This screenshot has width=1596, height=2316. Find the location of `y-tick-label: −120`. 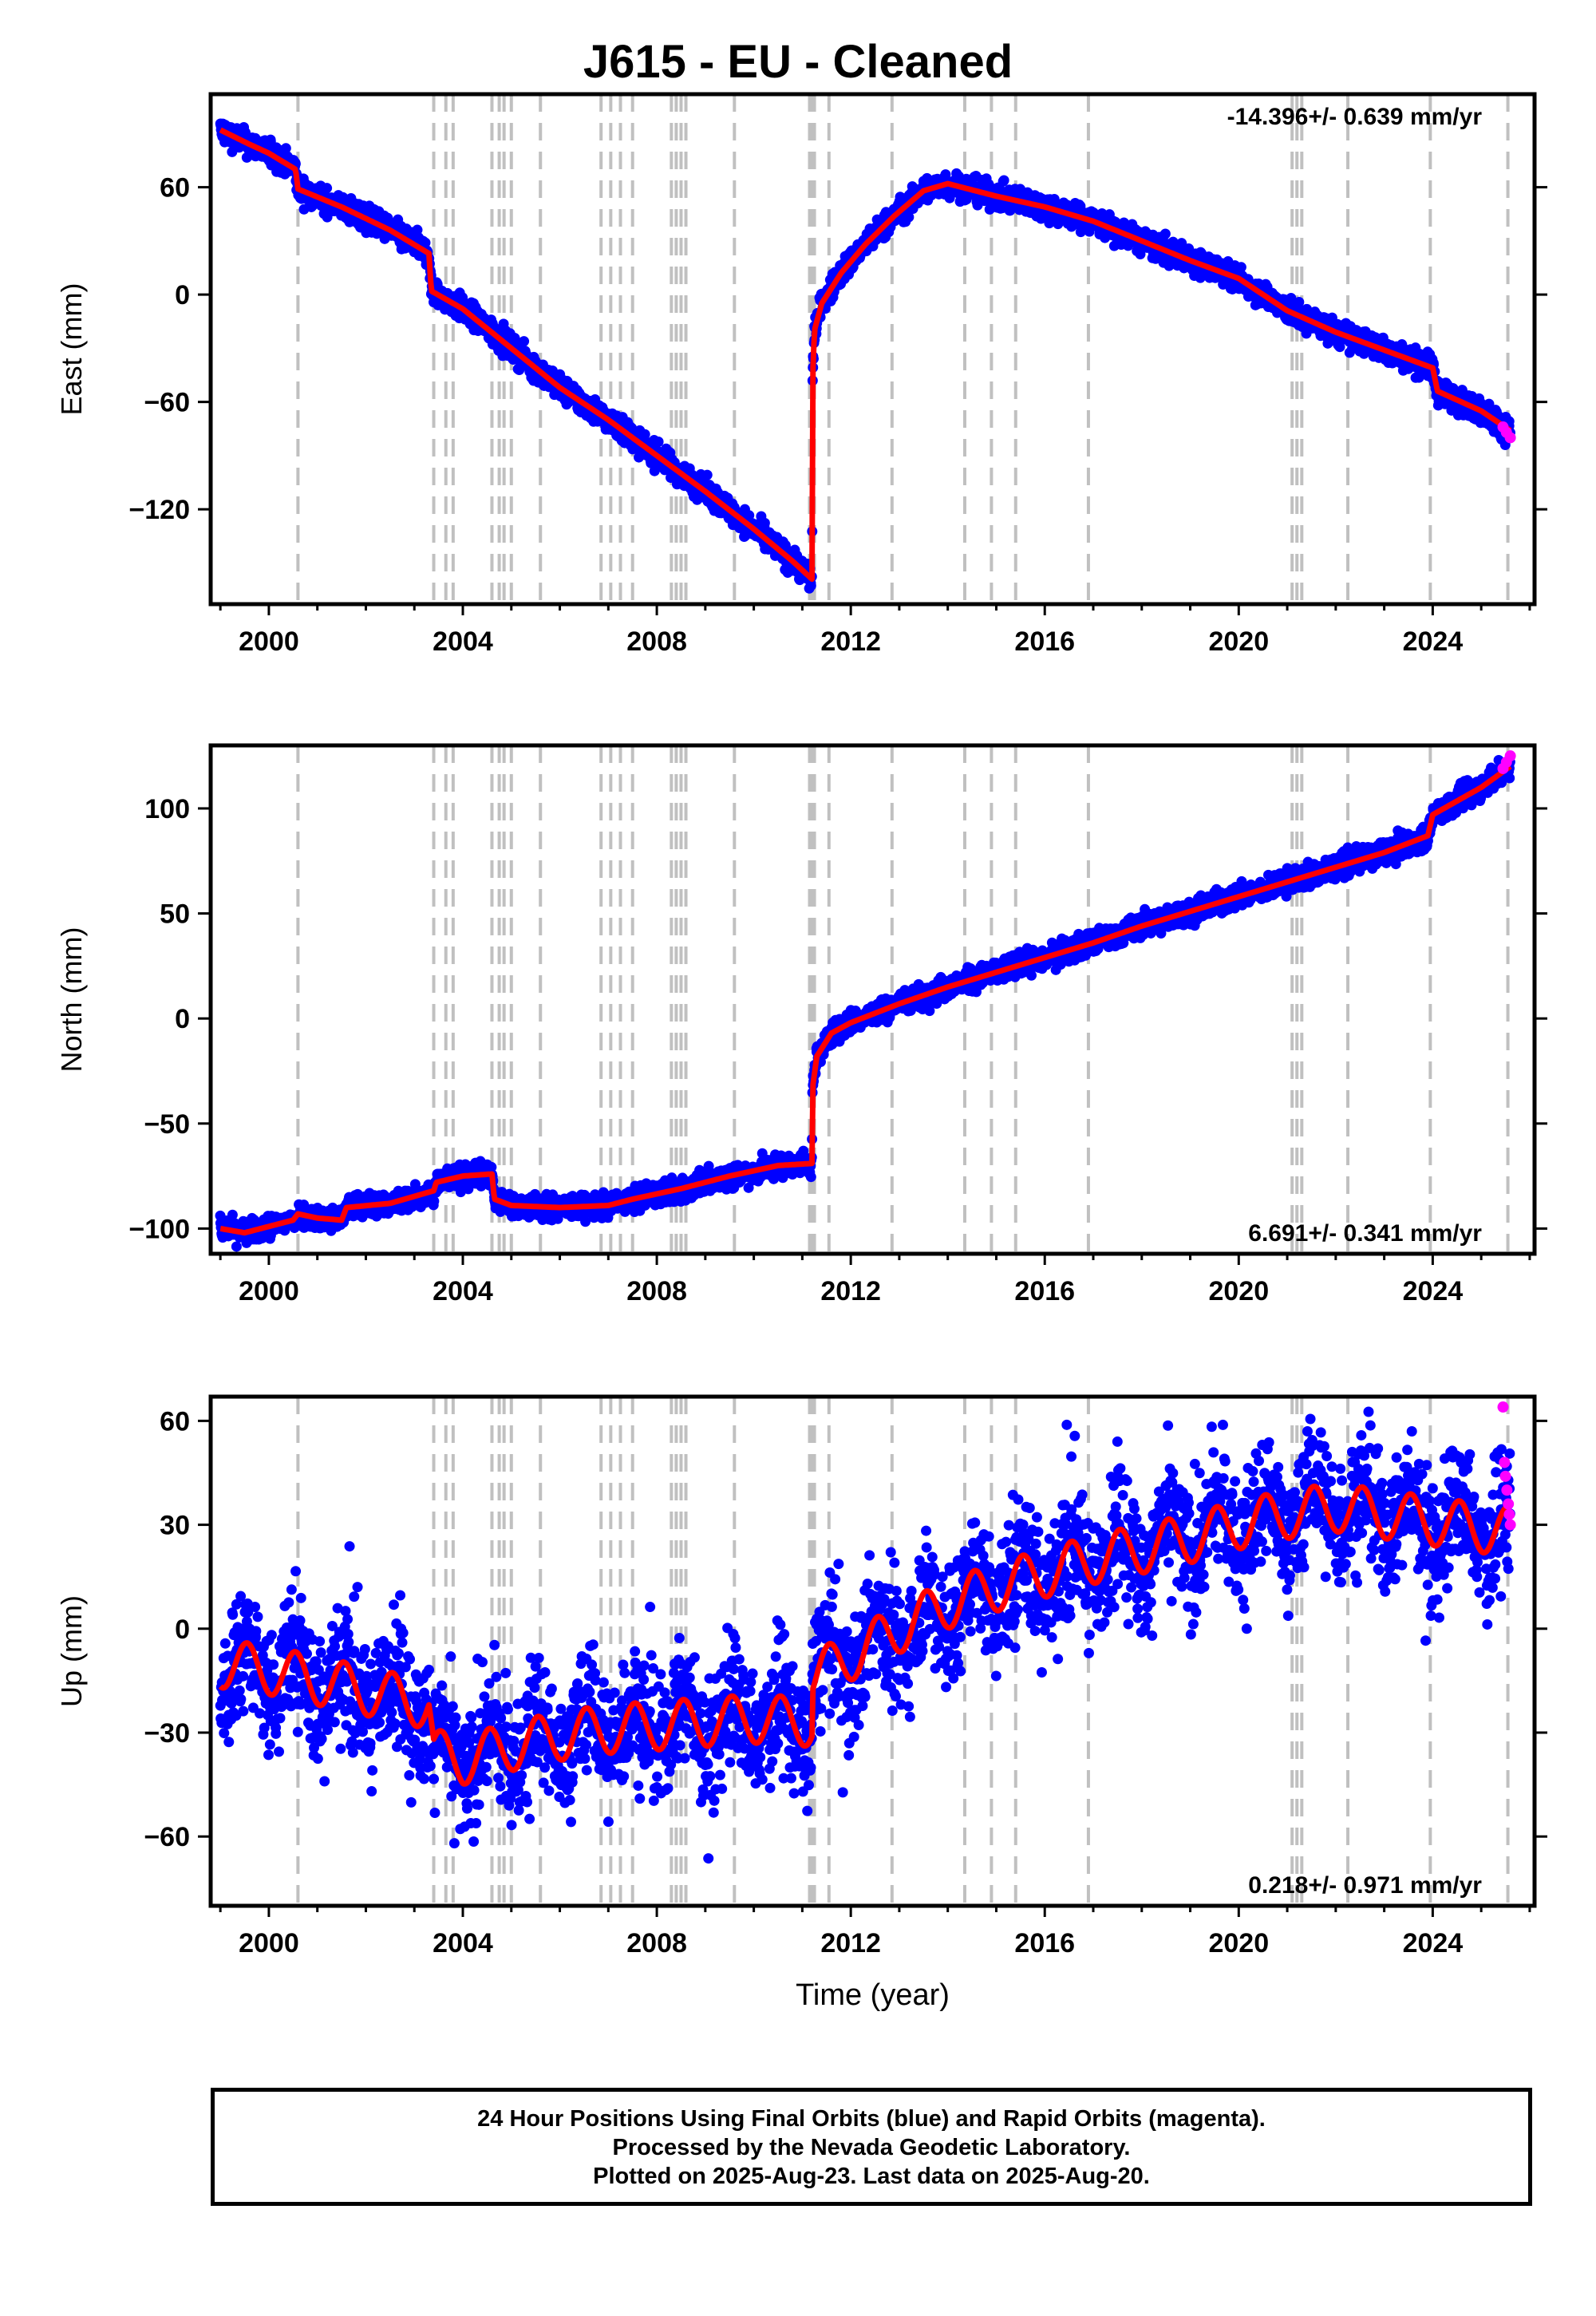

y-tick-label: −120 is located at coordinates (159, 510).